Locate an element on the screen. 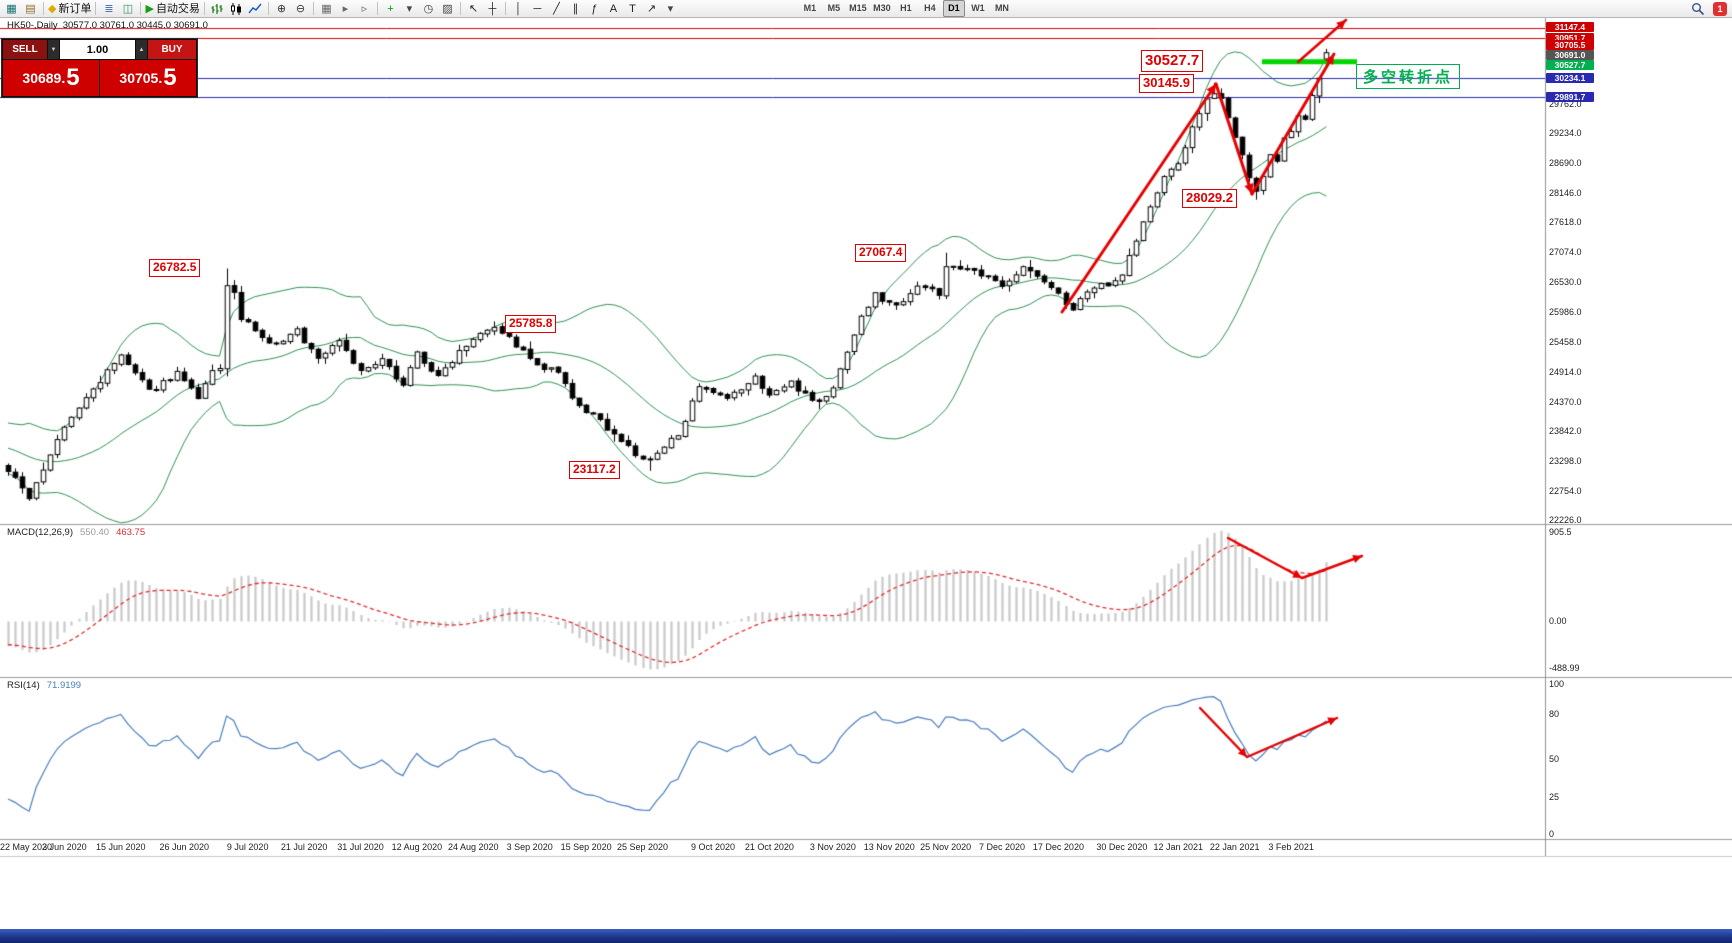 This screenshot has width=1732, height=943. indicators-icon: + is located at coordinates (390, 8).